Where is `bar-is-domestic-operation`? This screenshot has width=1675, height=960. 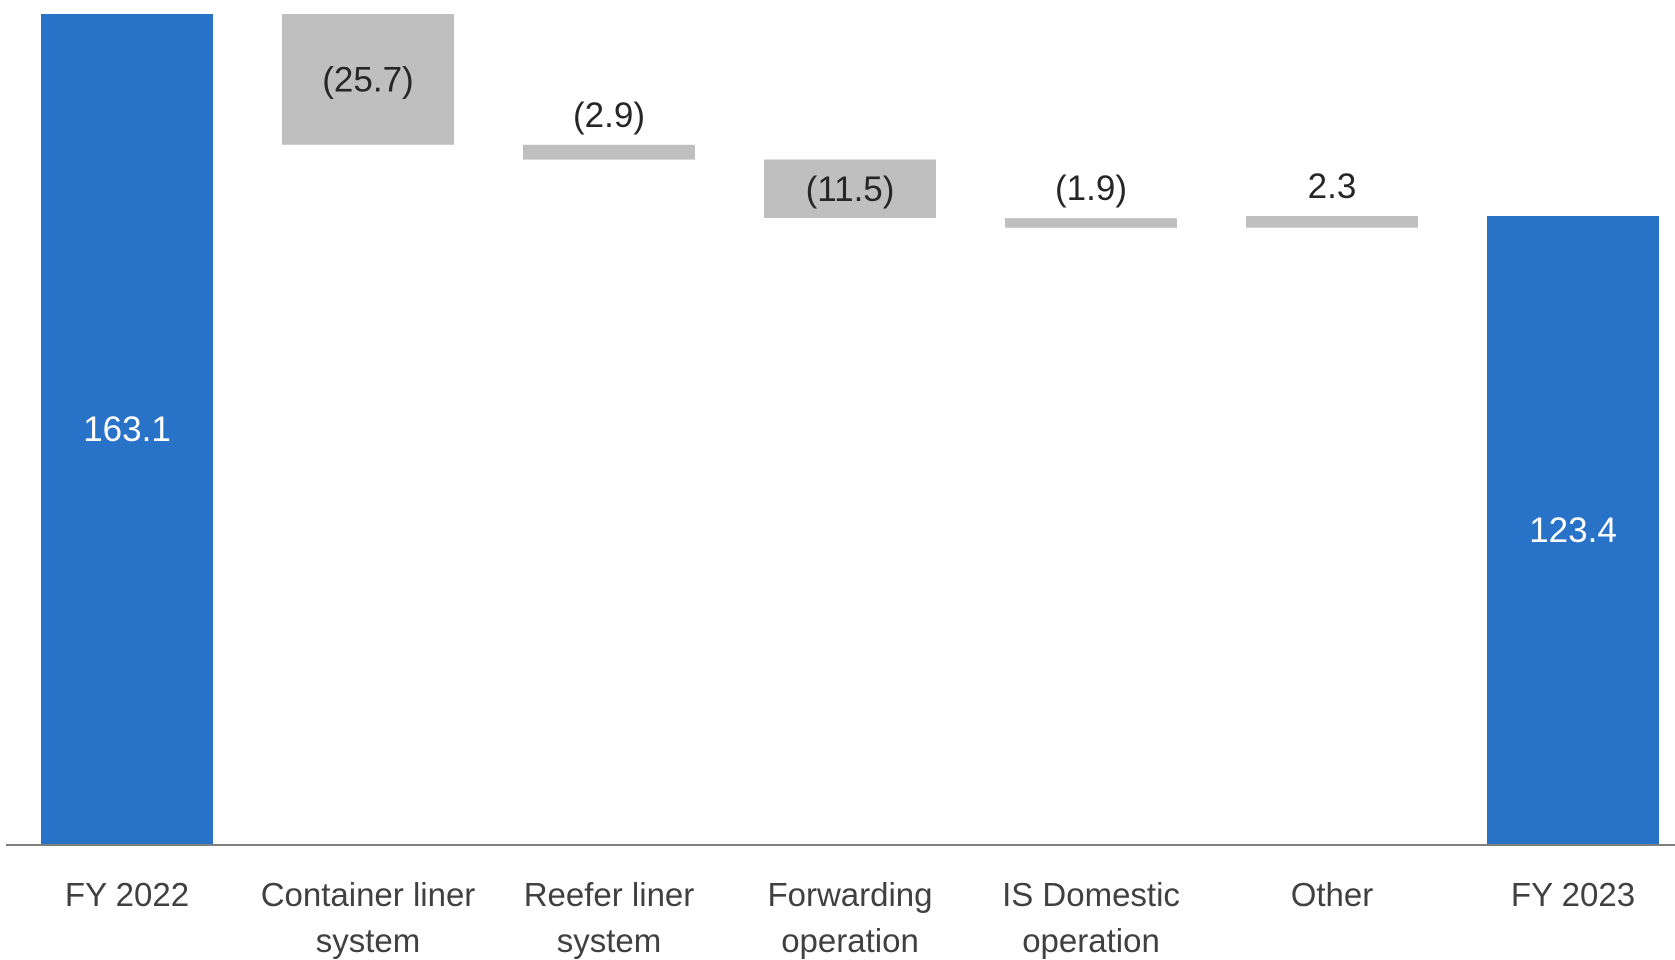 bar-is-domestic-operation is located at coordinates (1091, 223).